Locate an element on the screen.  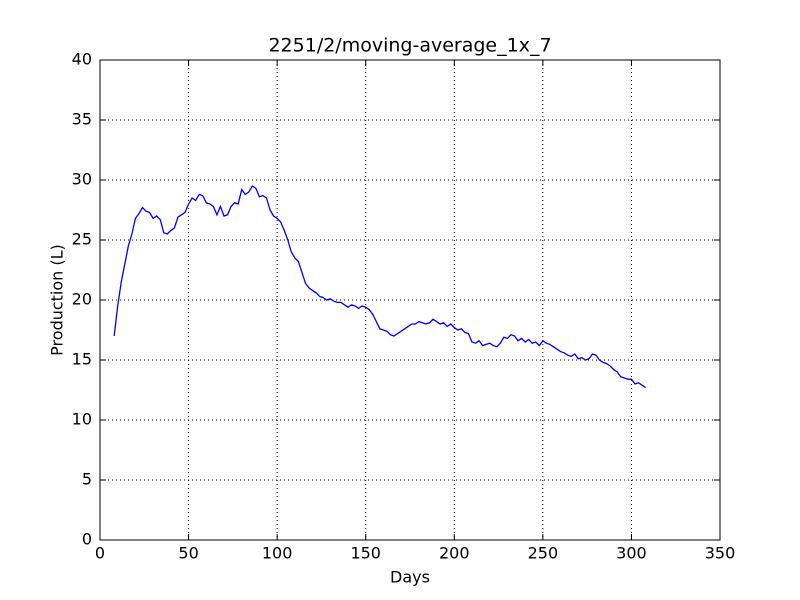
x-axis-label: Days is located at coordinates (410, 577).